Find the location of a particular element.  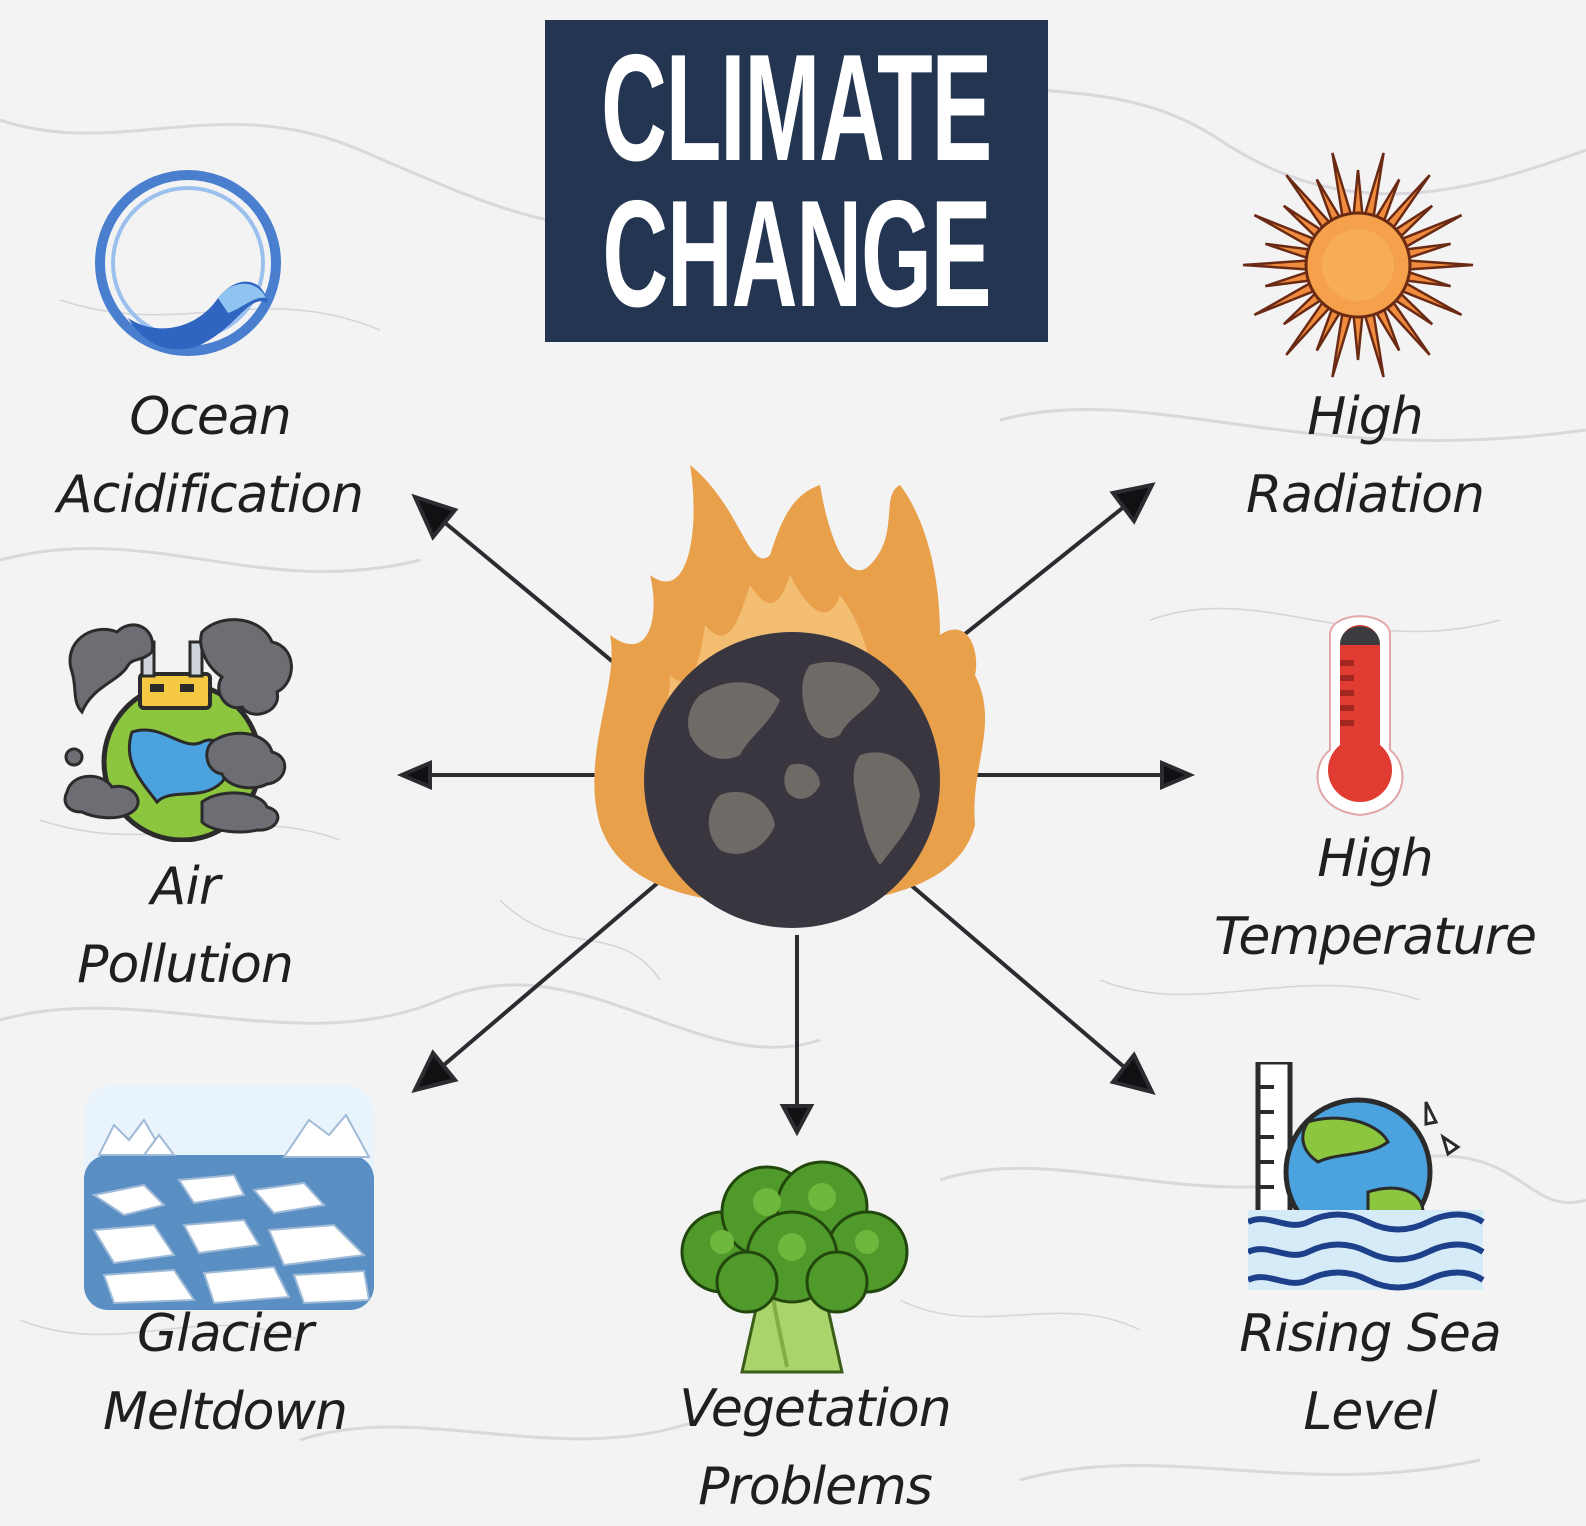

label-glacier-line1: Glacier is located at coordinates (225, 1334).